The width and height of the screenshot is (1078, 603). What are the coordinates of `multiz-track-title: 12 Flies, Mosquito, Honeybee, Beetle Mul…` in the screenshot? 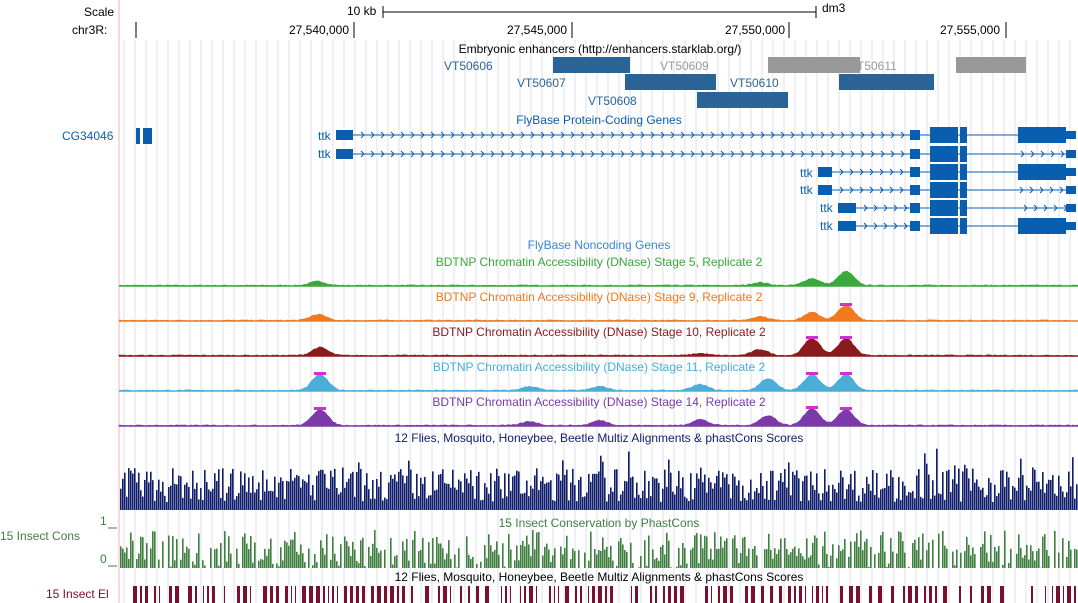 It's located at (599, 438).